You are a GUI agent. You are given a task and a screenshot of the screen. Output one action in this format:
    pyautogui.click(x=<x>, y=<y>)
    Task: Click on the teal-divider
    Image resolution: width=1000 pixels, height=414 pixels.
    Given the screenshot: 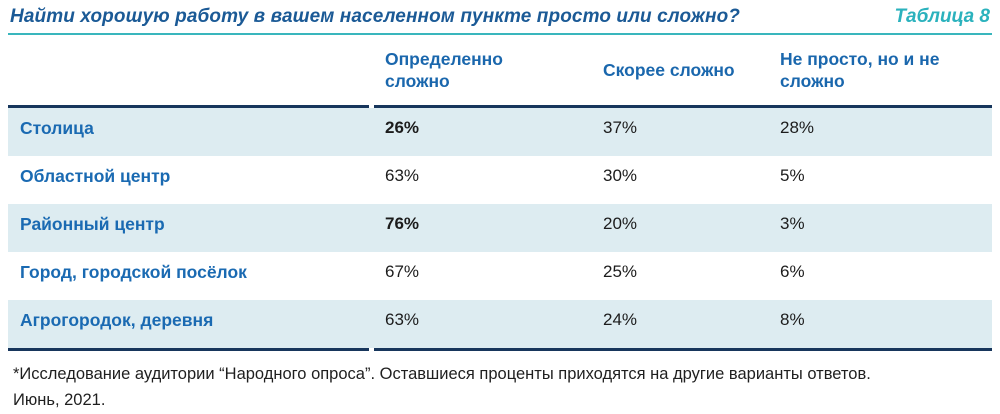 What is the action you would take?
    pyautogui.click(x=500, y=34)
    